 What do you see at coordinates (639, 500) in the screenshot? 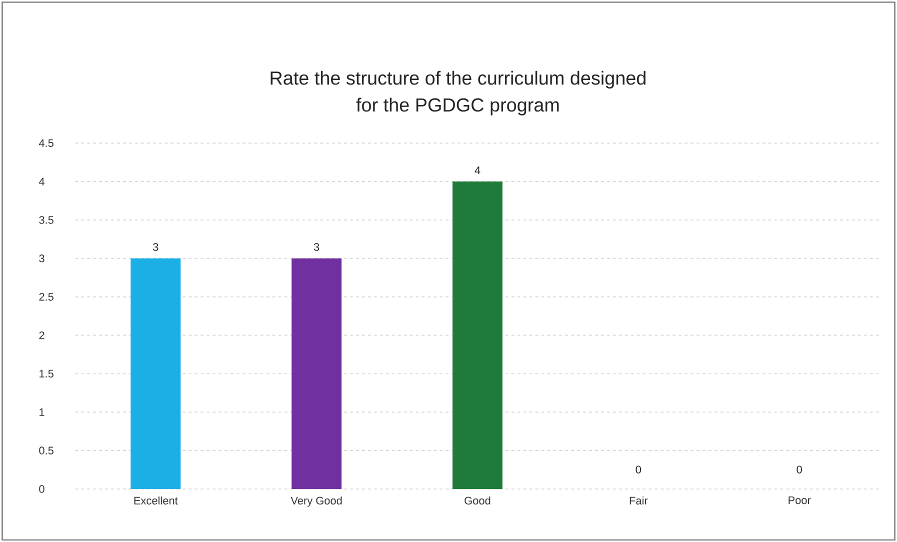
I see `x-tick-label: Fair` at bounding box center [639, 500].